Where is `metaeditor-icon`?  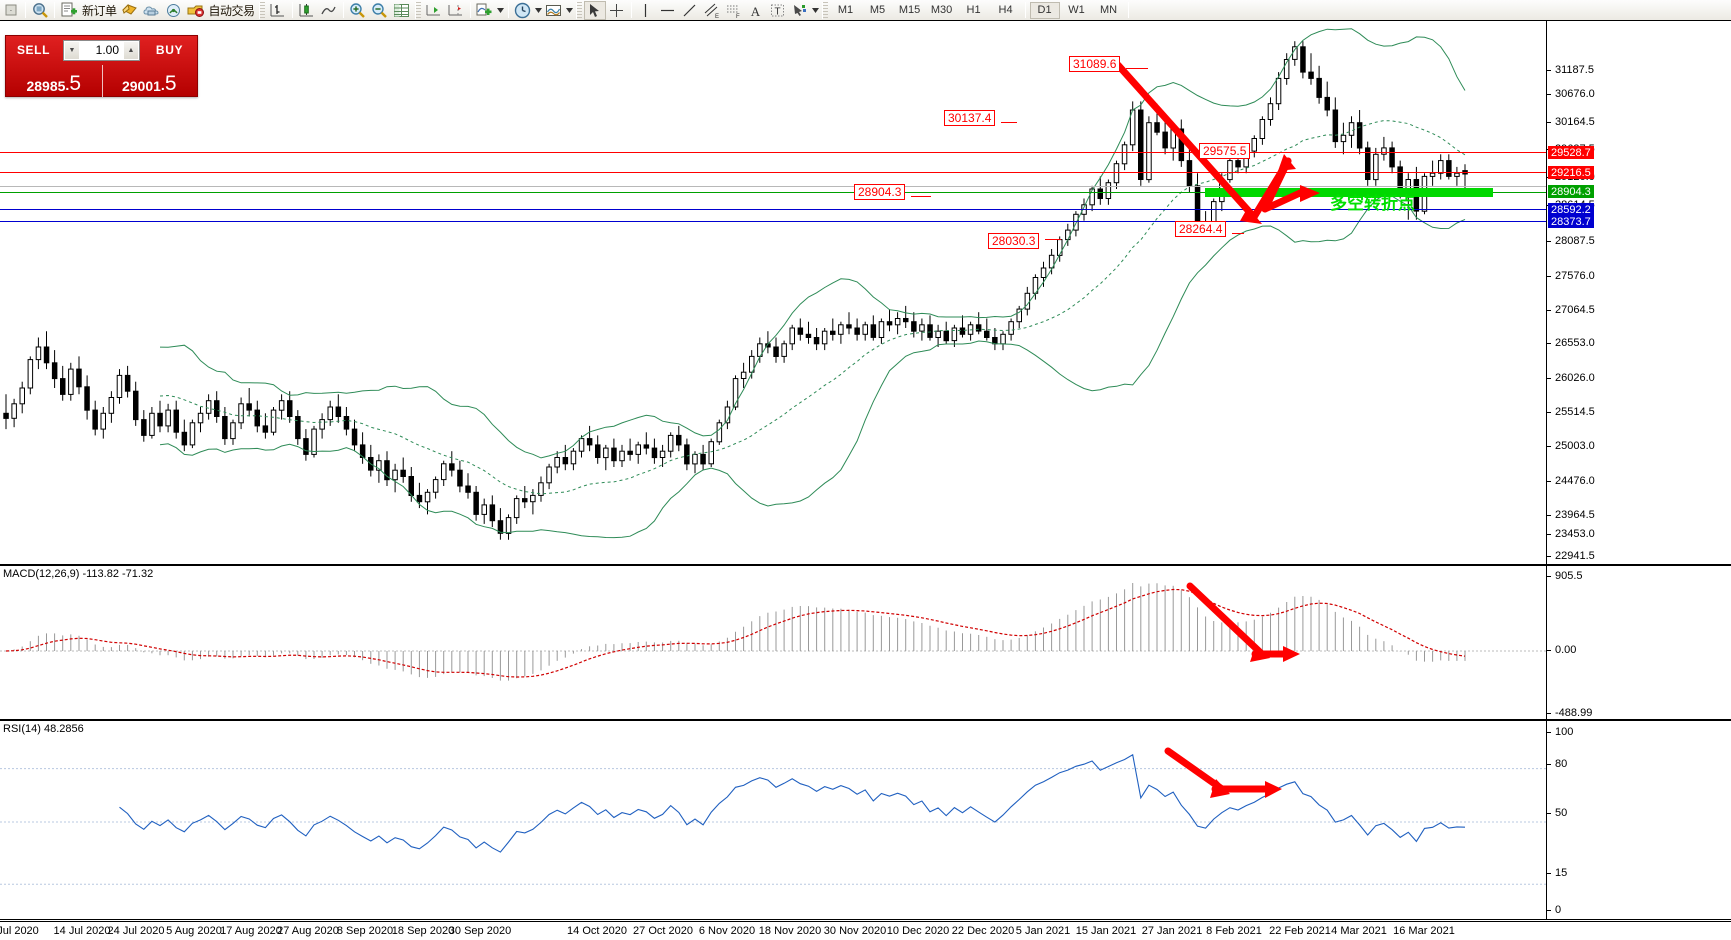 metaeditor-icon is located at coordinates (130, 10).